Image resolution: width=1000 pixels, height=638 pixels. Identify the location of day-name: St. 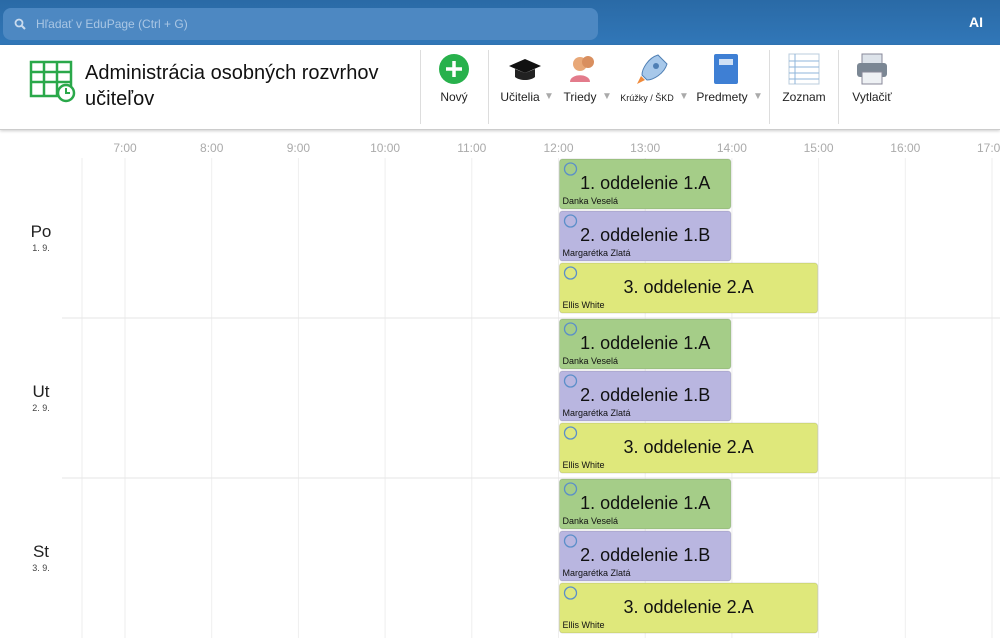
(41, 551).